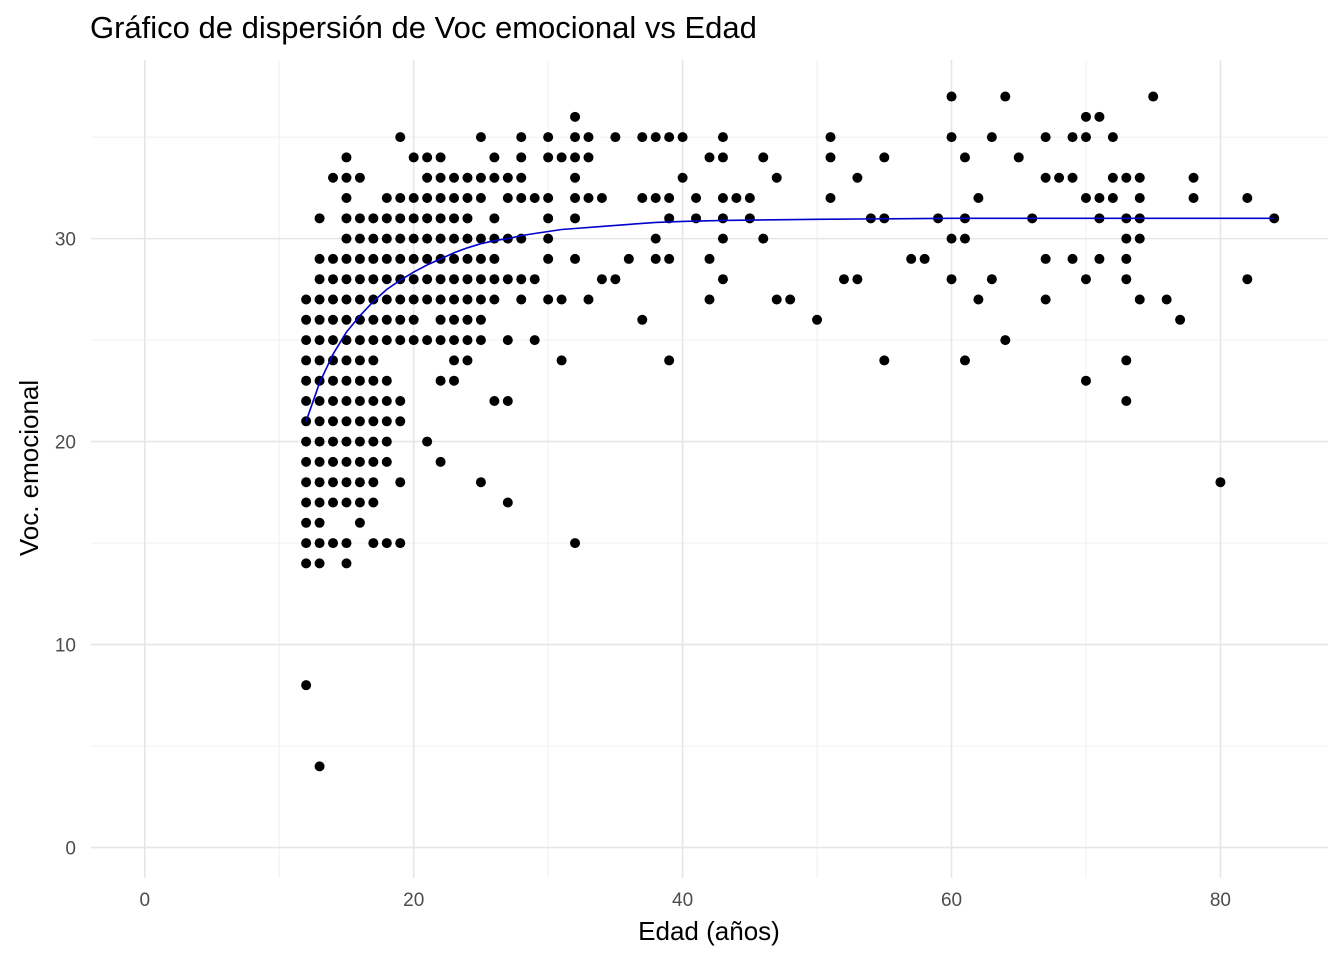  What do you see at coordinates (65, 646) in the screenshot?
I see `y-tick-label: 10` at bounding box center [65, 646].